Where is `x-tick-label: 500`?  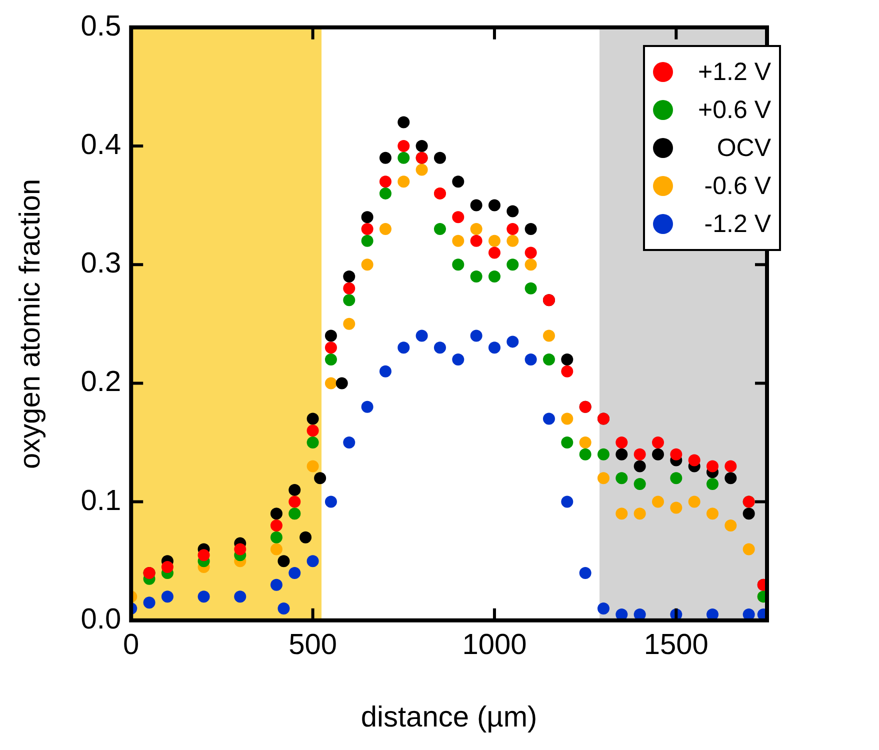
x-tick-label: 500 is located at coordinates (312, 644).